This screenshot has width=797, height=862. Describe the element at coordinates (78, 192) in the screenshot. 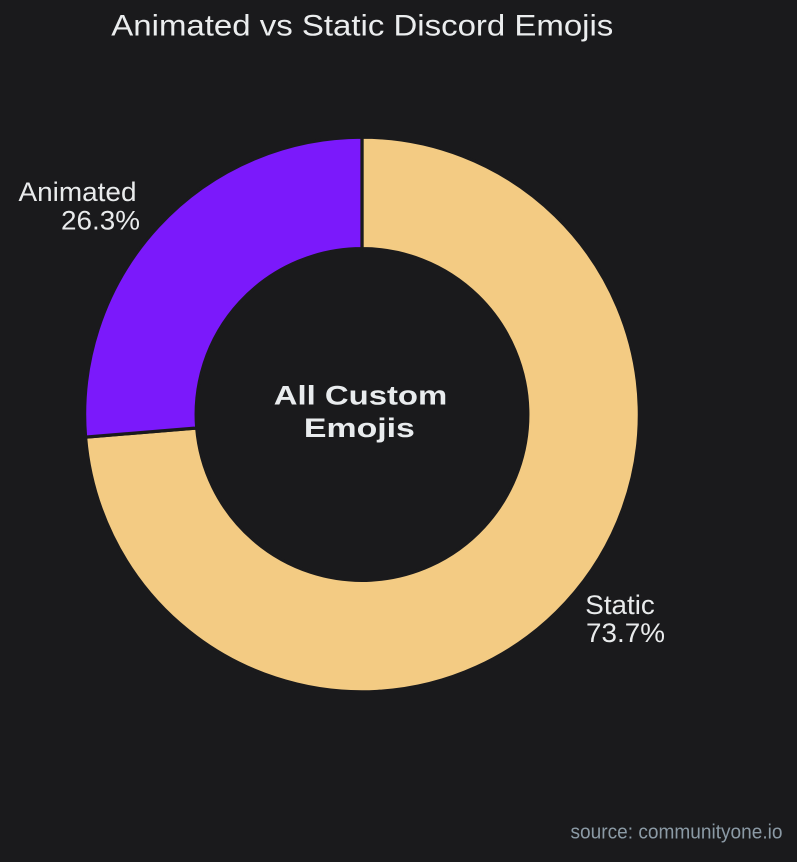

I see `svg-text: Animated` at that location.